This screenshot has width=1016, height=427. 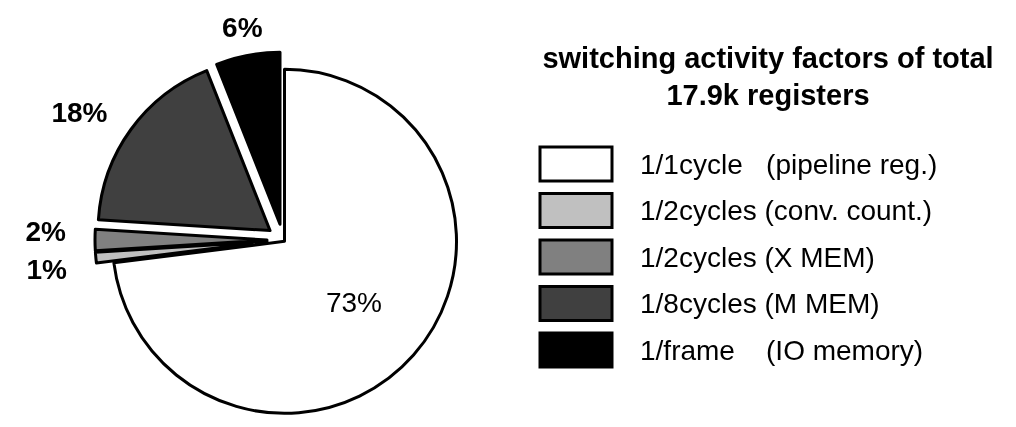 I want to click on data-label: 18%, so click(x=79, y=113).